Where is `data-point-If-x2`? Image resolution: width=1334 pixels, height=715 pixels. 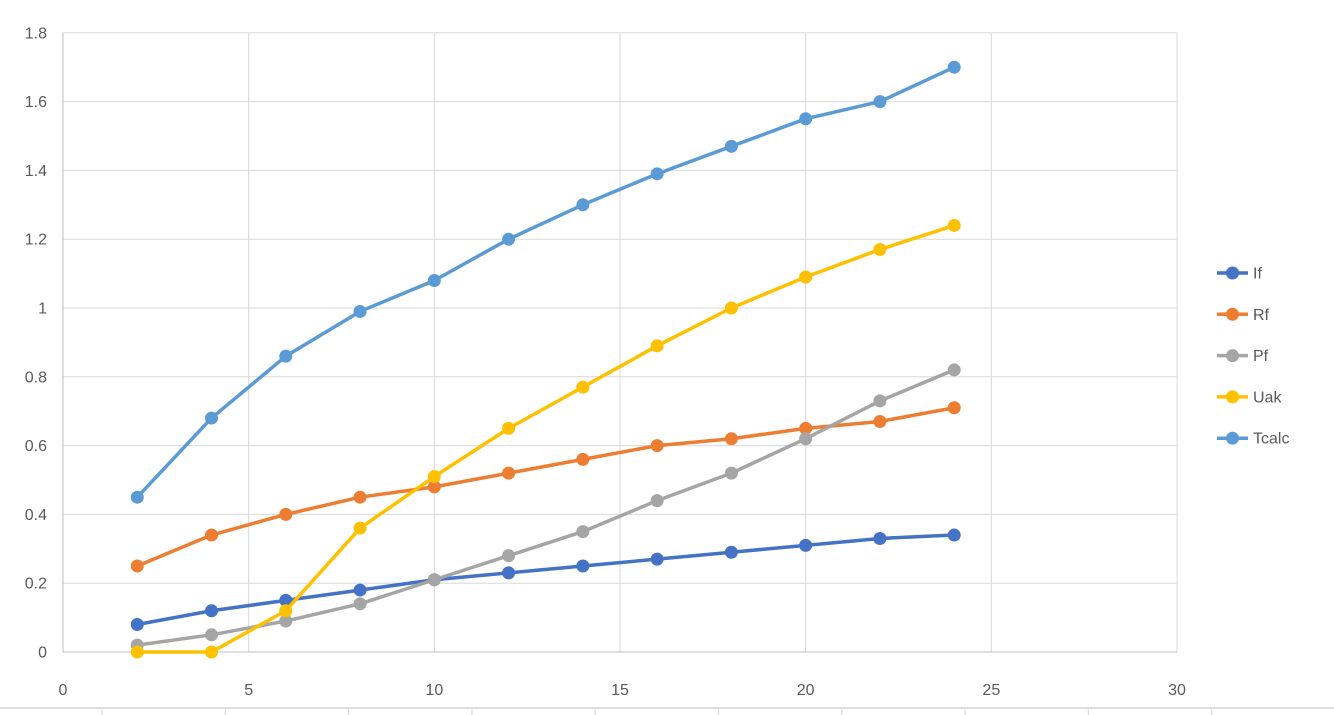 data-point-If-x2 is located at coordinates (137, 624).